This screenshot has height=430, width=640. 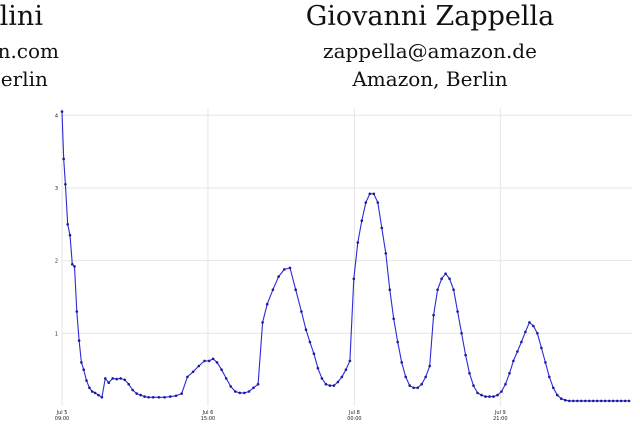 What do you see at coordinates (430, 16) in the screenshot?
I see `author-name: Giovanni Zappella` at bounding box center [430, 16].